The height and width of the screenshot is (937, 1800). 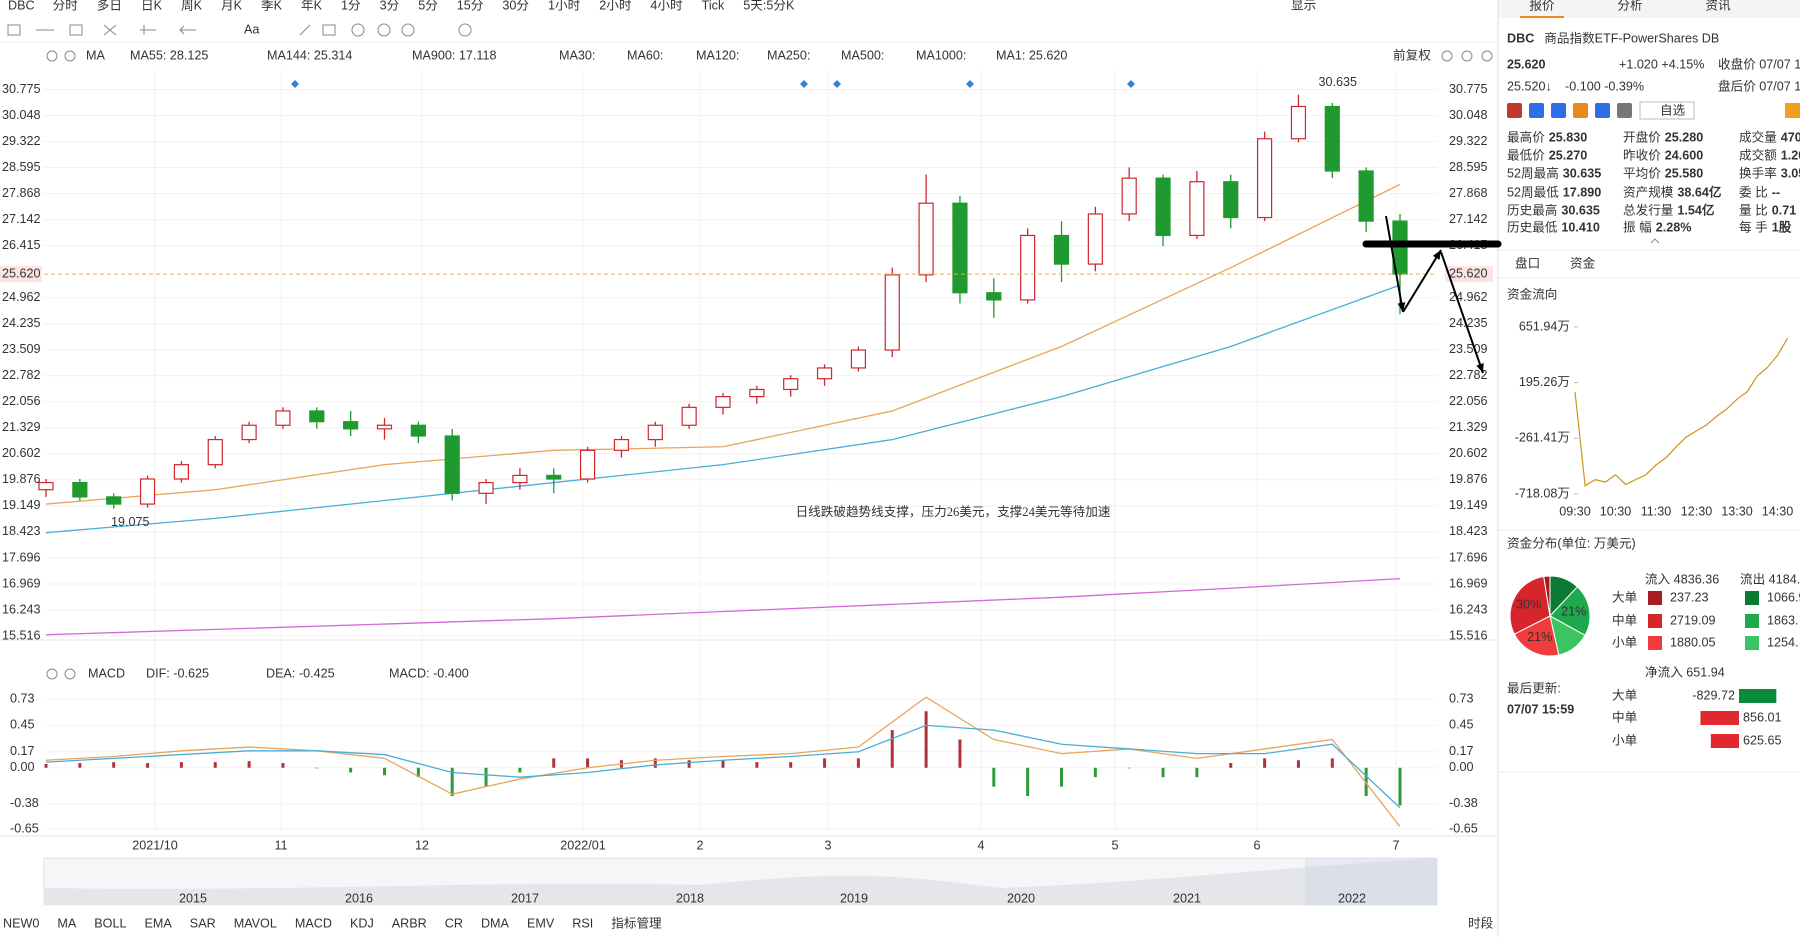 I want to click on net-value: 856.01, so click(x=1762, y=717).